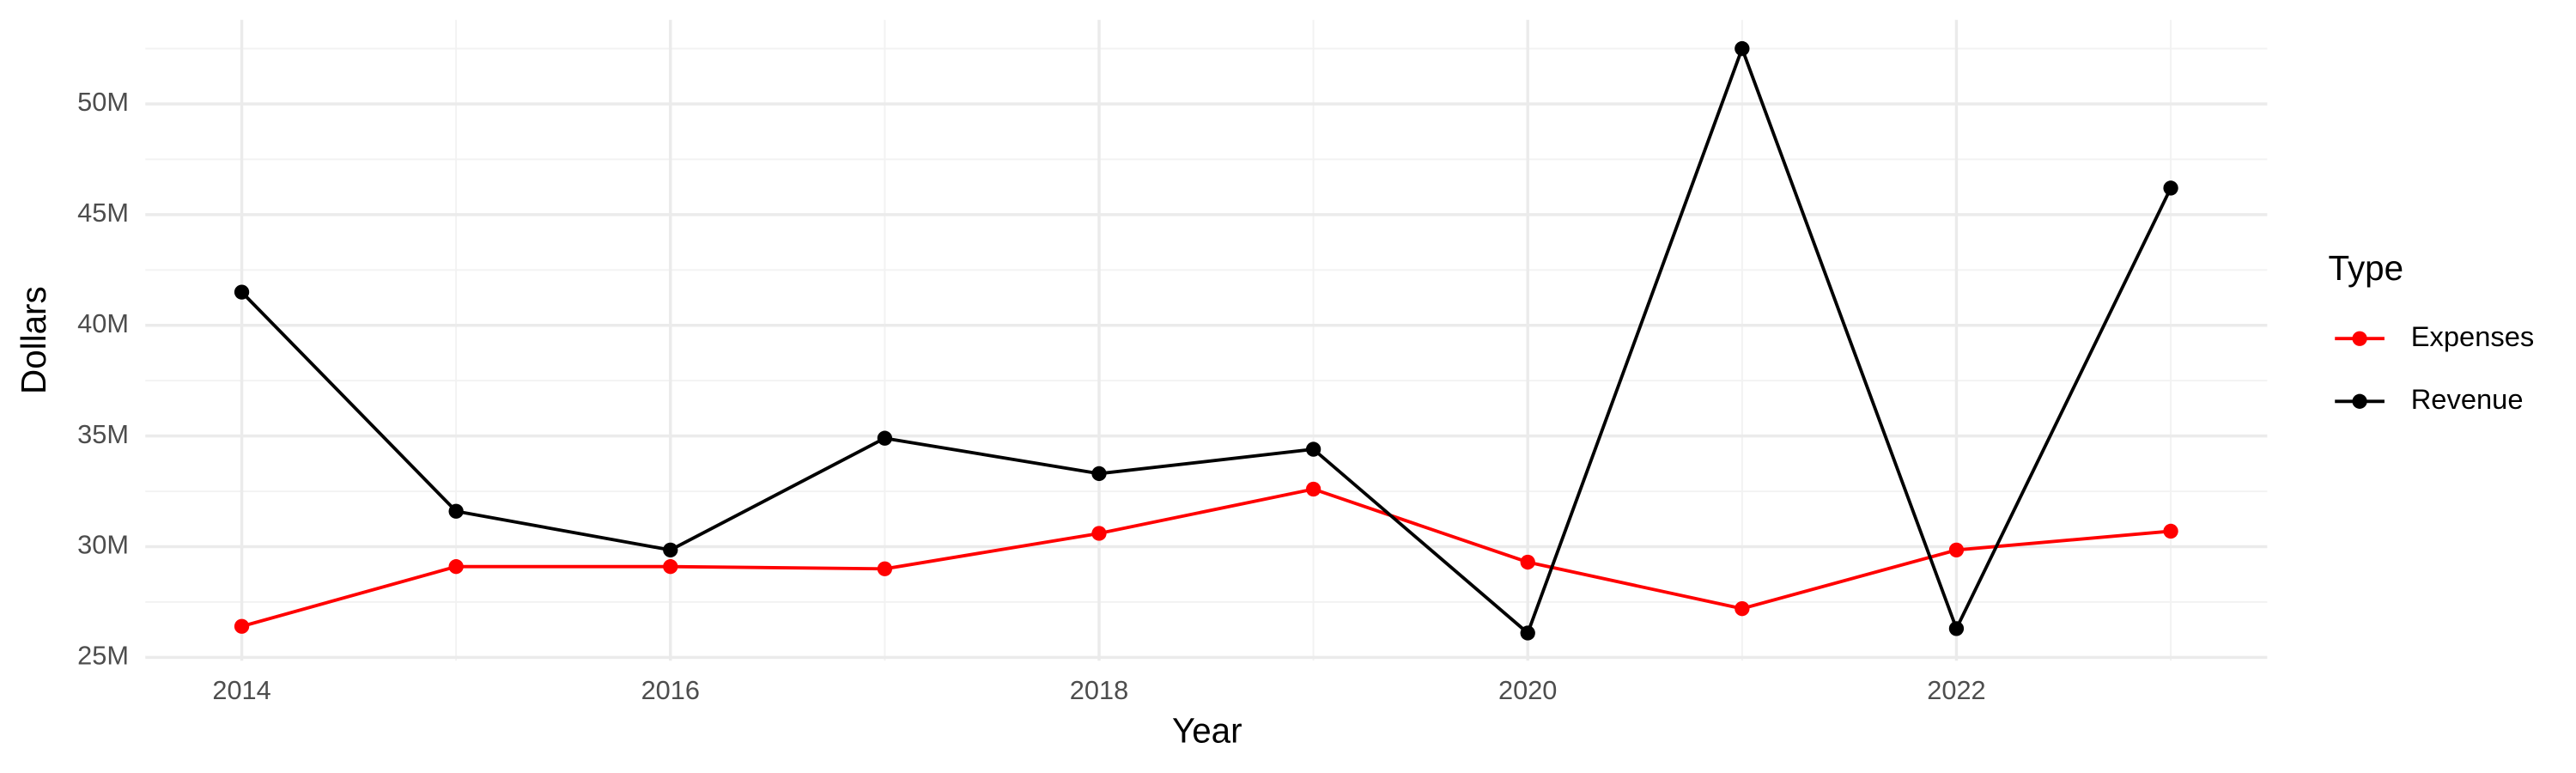 The width and height of the screenshot is (2576, 773). What do you see at coordinates (671, 690) in the screenshot?
I see `x-tick-label: 2016` at bounding box center [671, 690].